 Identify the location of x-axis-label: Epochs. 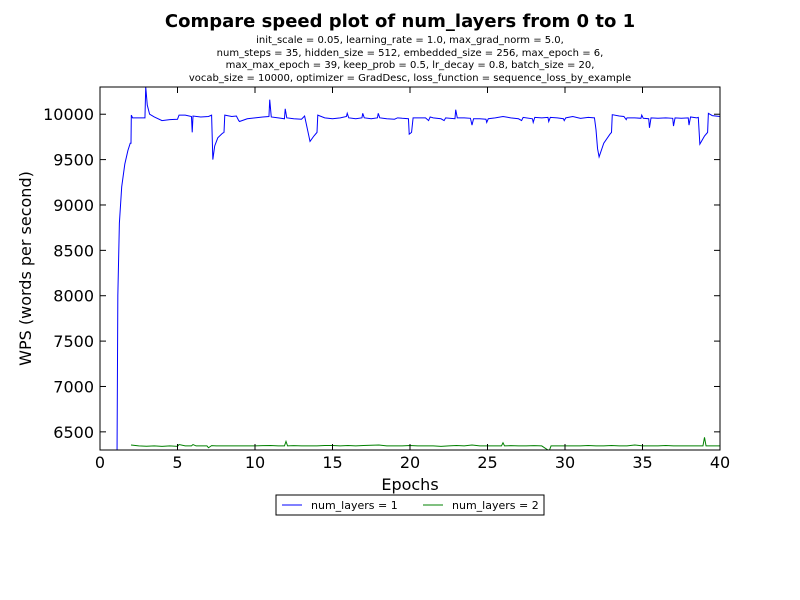
(409, 484).